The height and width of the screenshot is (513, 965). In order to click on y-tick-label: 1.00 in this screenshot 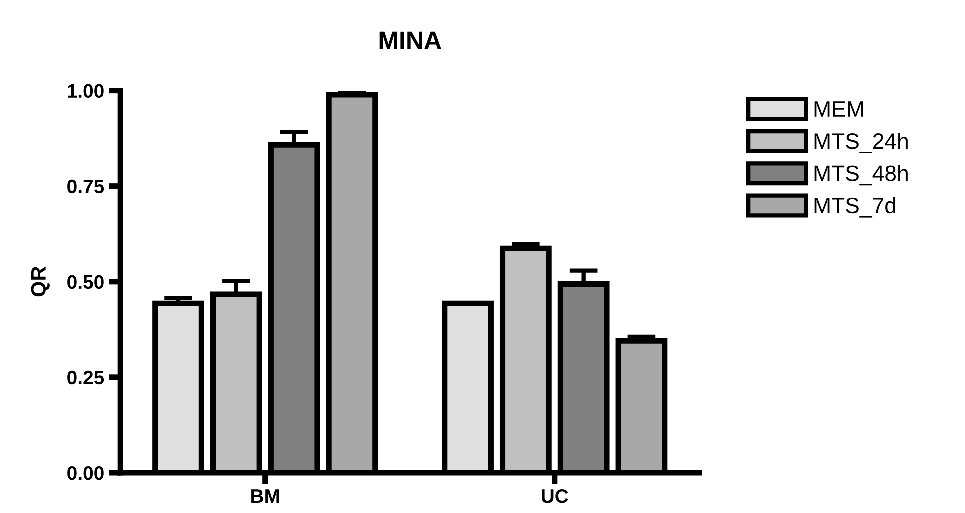, I will do `click(86, 91)`.